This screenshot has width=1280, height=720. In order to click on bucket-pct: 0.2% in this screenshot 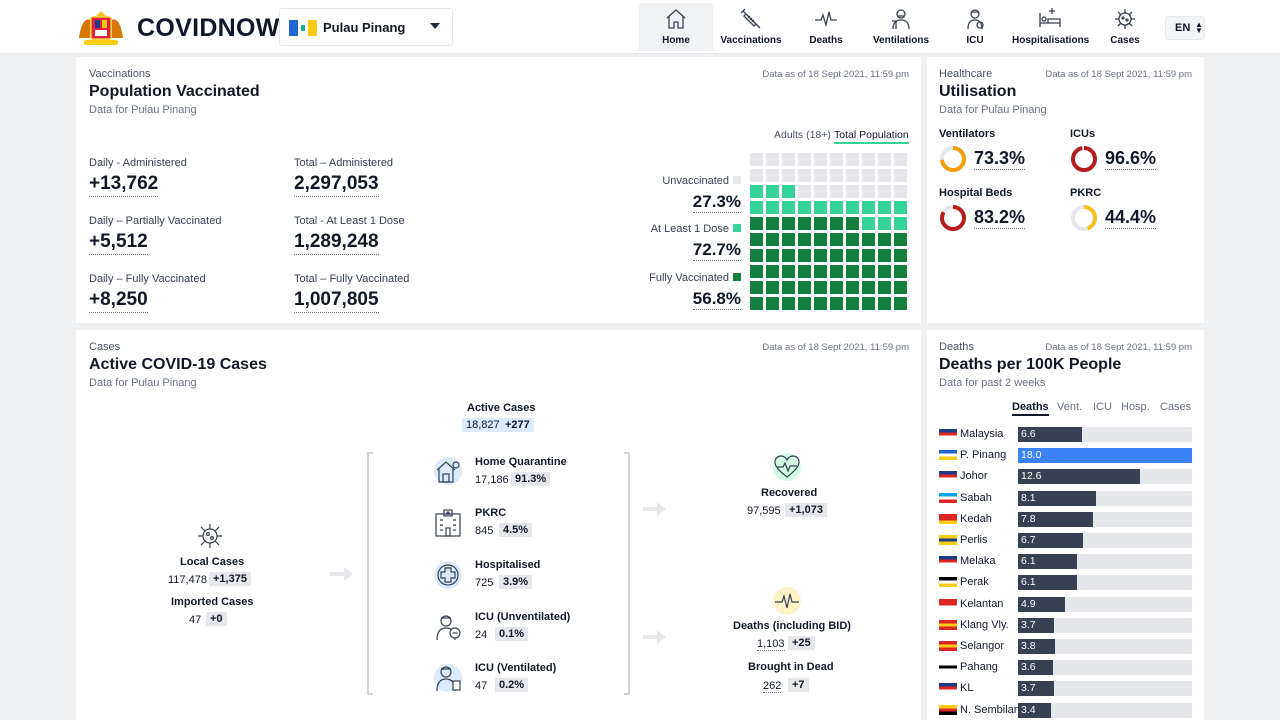, I will do `click(512, 685)`.